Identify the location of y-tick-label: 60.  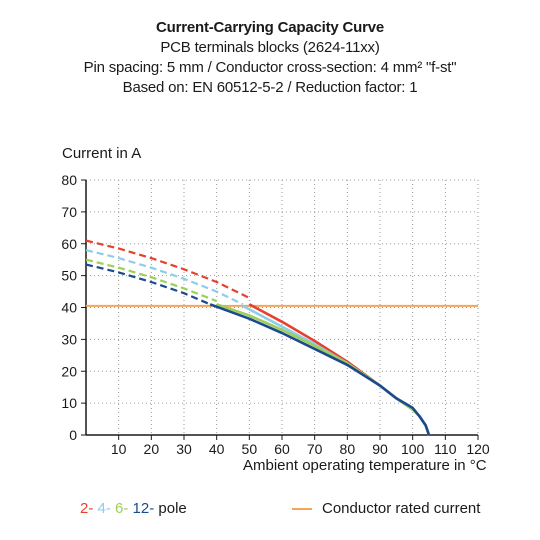
(69, 244).